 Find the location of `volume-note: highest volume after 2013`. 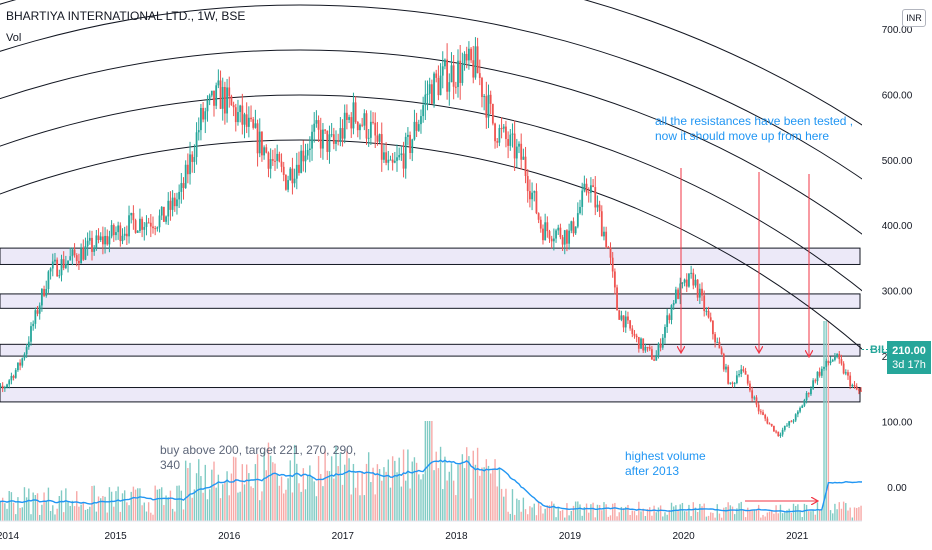

volume-note: highest volume after 2013 is located at coordinates (665, 464).